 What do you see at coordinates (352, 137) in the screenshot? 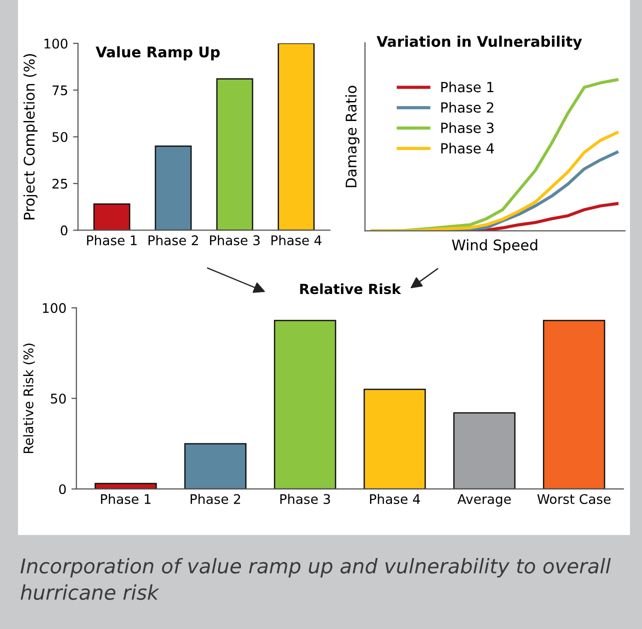
I see `y-axis-title: Damage Ratio` at bounding box center [352, 137].